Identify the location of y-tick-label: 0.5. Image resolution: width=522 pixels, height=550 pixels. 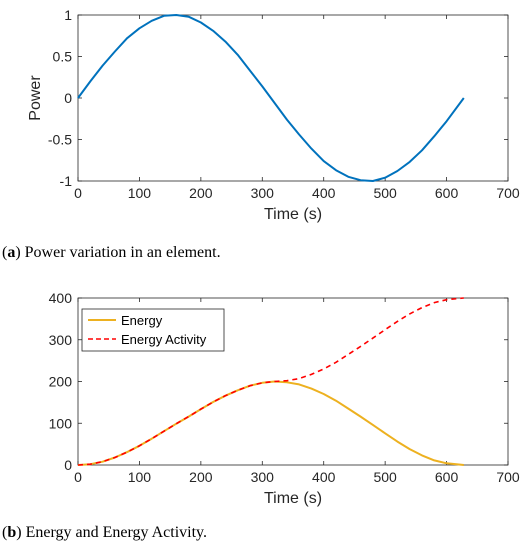
(63, 57).